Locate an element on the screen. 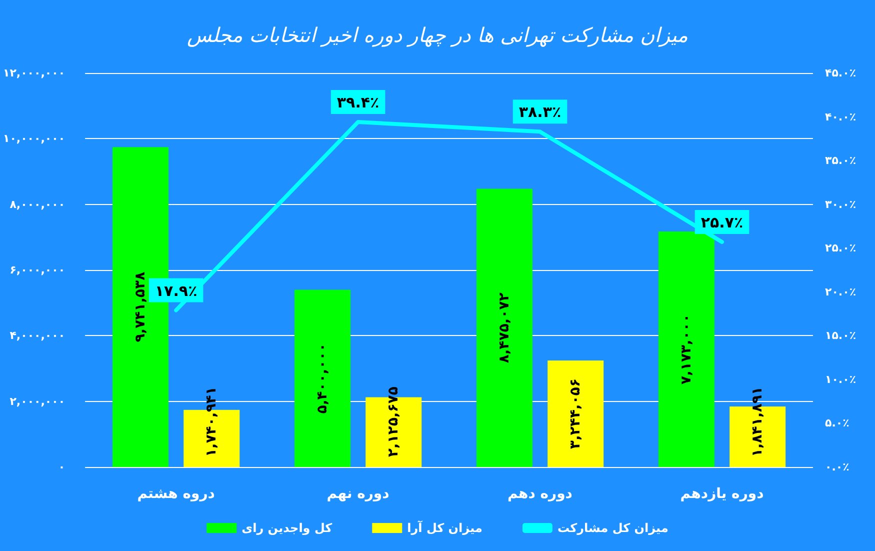  data-label: ۳۹.۴٪ is located at coordinates (358, 103).